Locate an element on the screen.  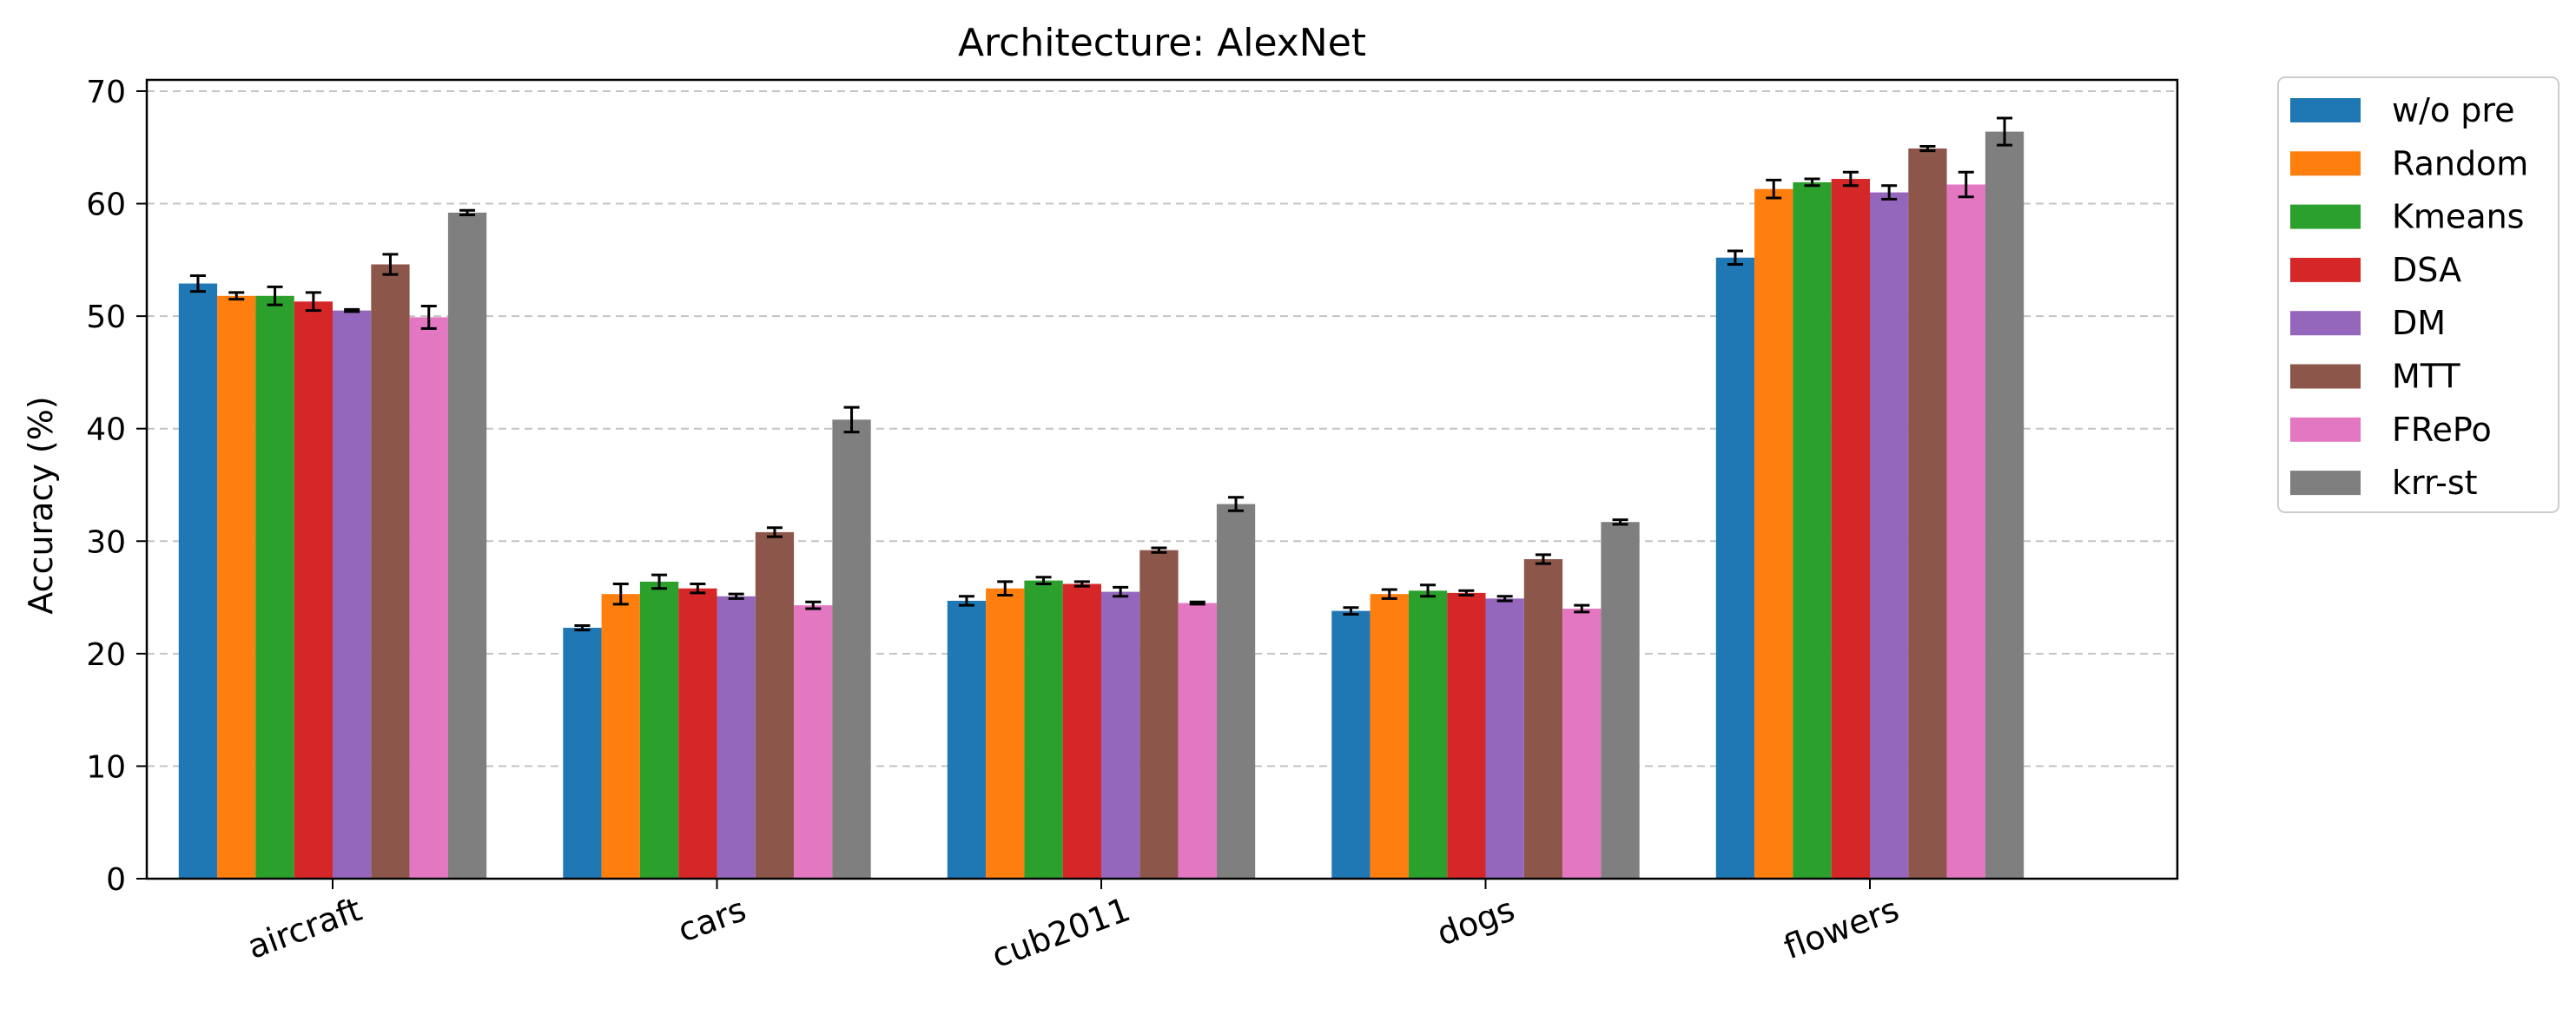
x-tick-label: aircraft is located at coordinates (304, 928).